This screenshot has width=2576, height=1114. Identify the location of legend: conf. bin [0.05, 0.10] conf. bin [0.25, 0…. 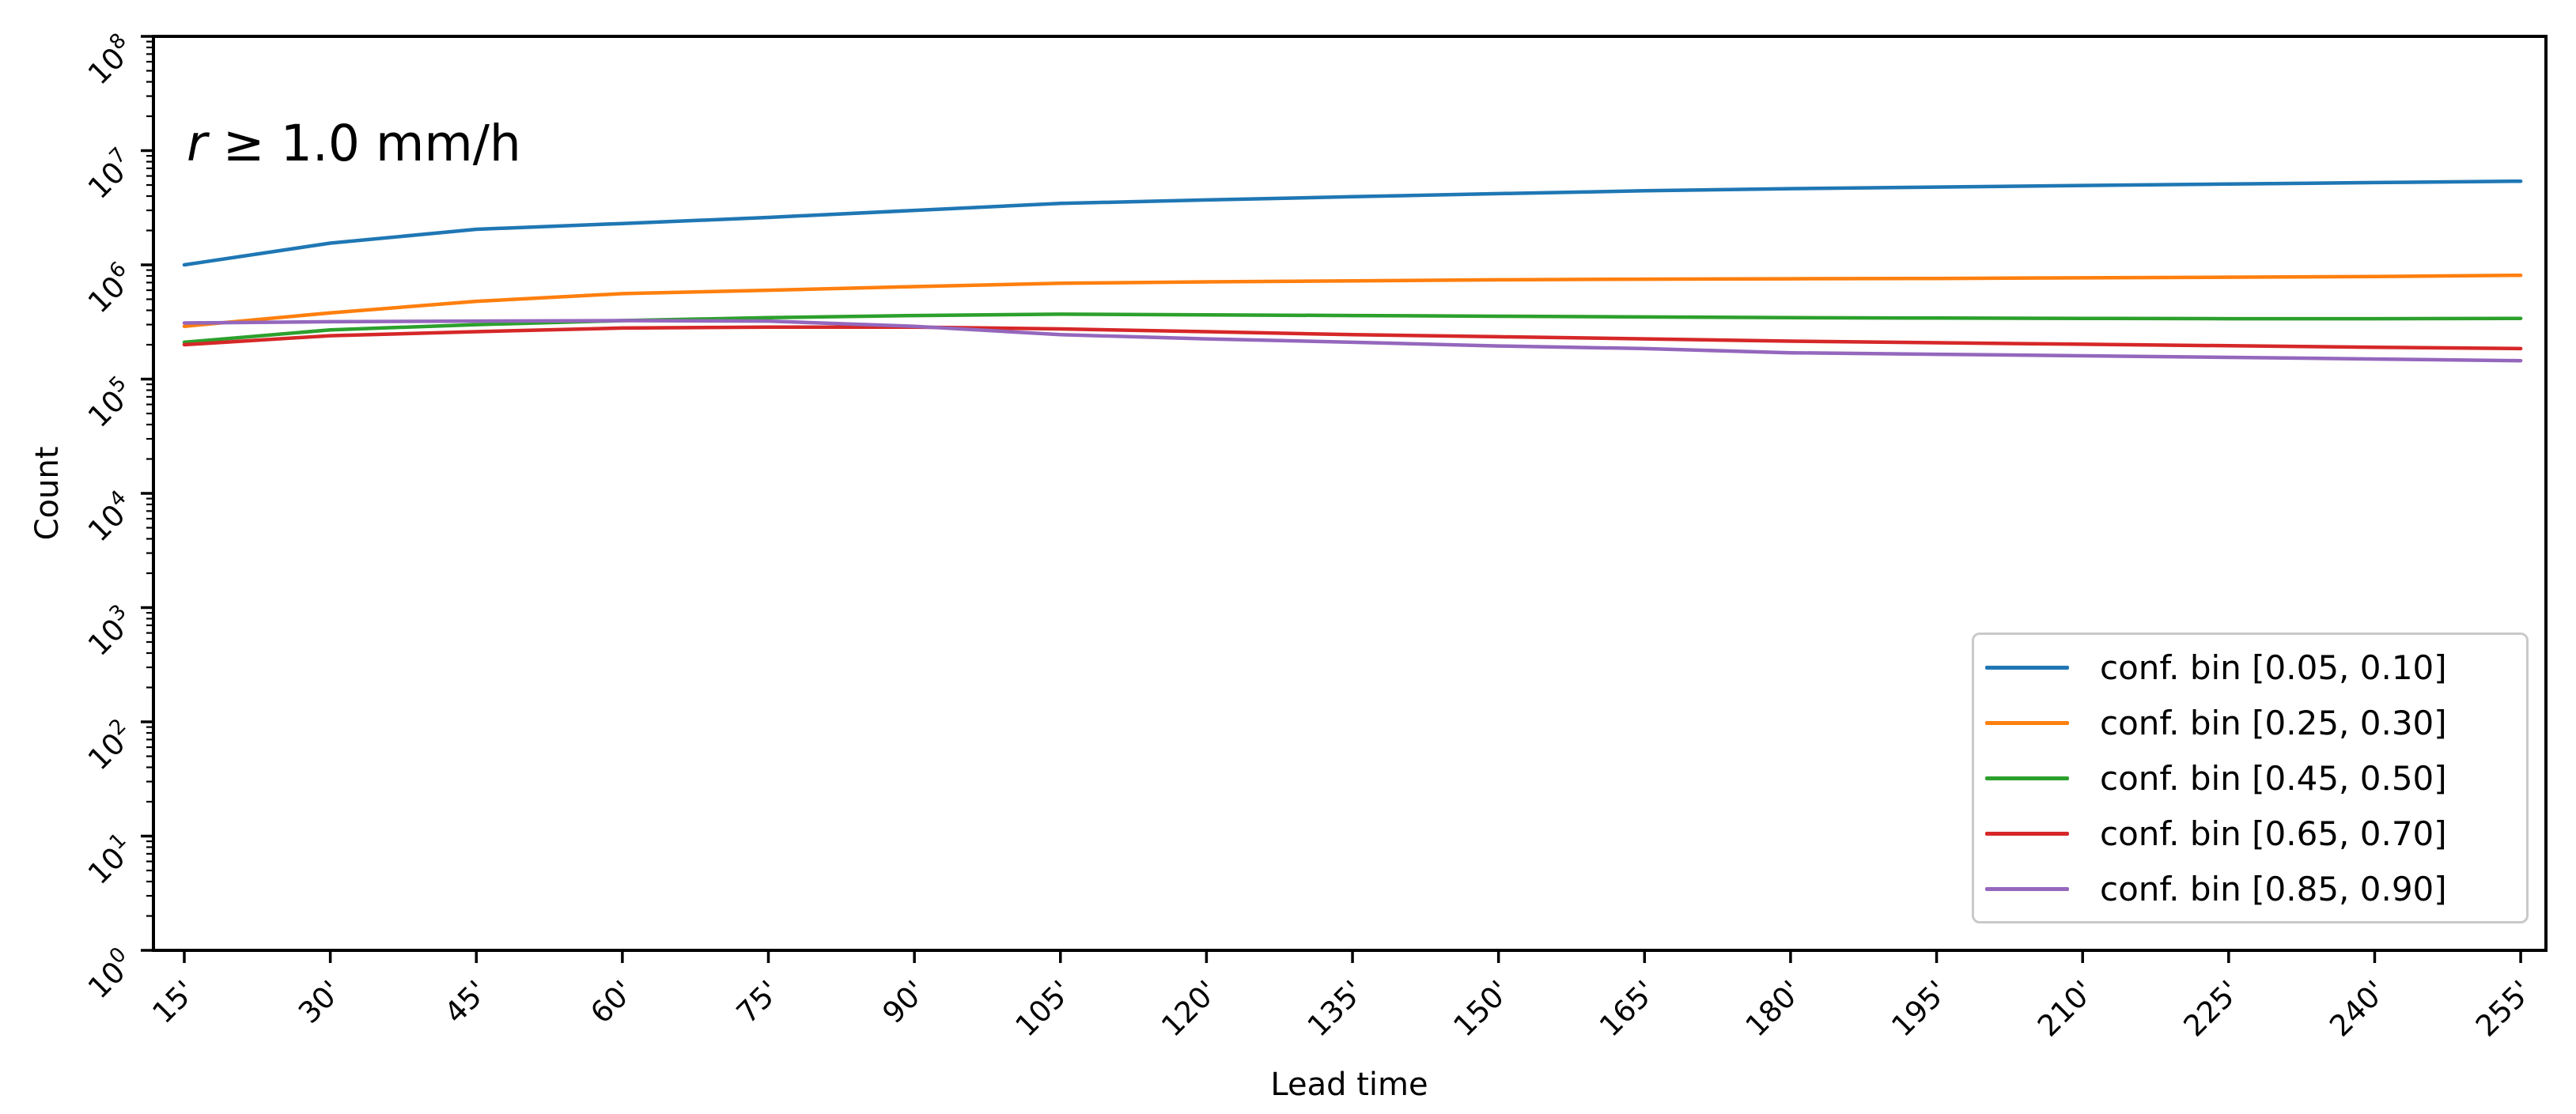
(2251, 778).